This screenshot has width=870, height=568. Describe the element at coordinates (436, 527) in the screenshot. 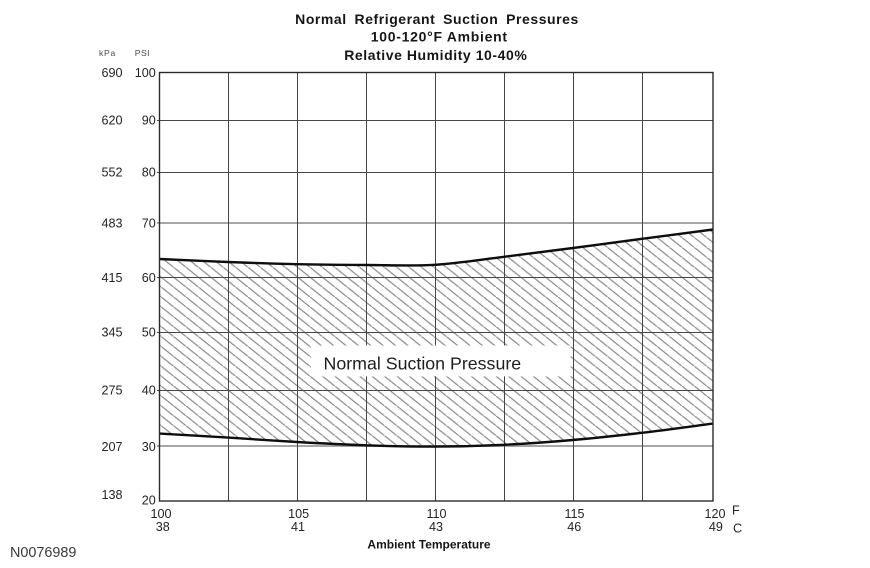

I see `svg-text: 43` at that location.